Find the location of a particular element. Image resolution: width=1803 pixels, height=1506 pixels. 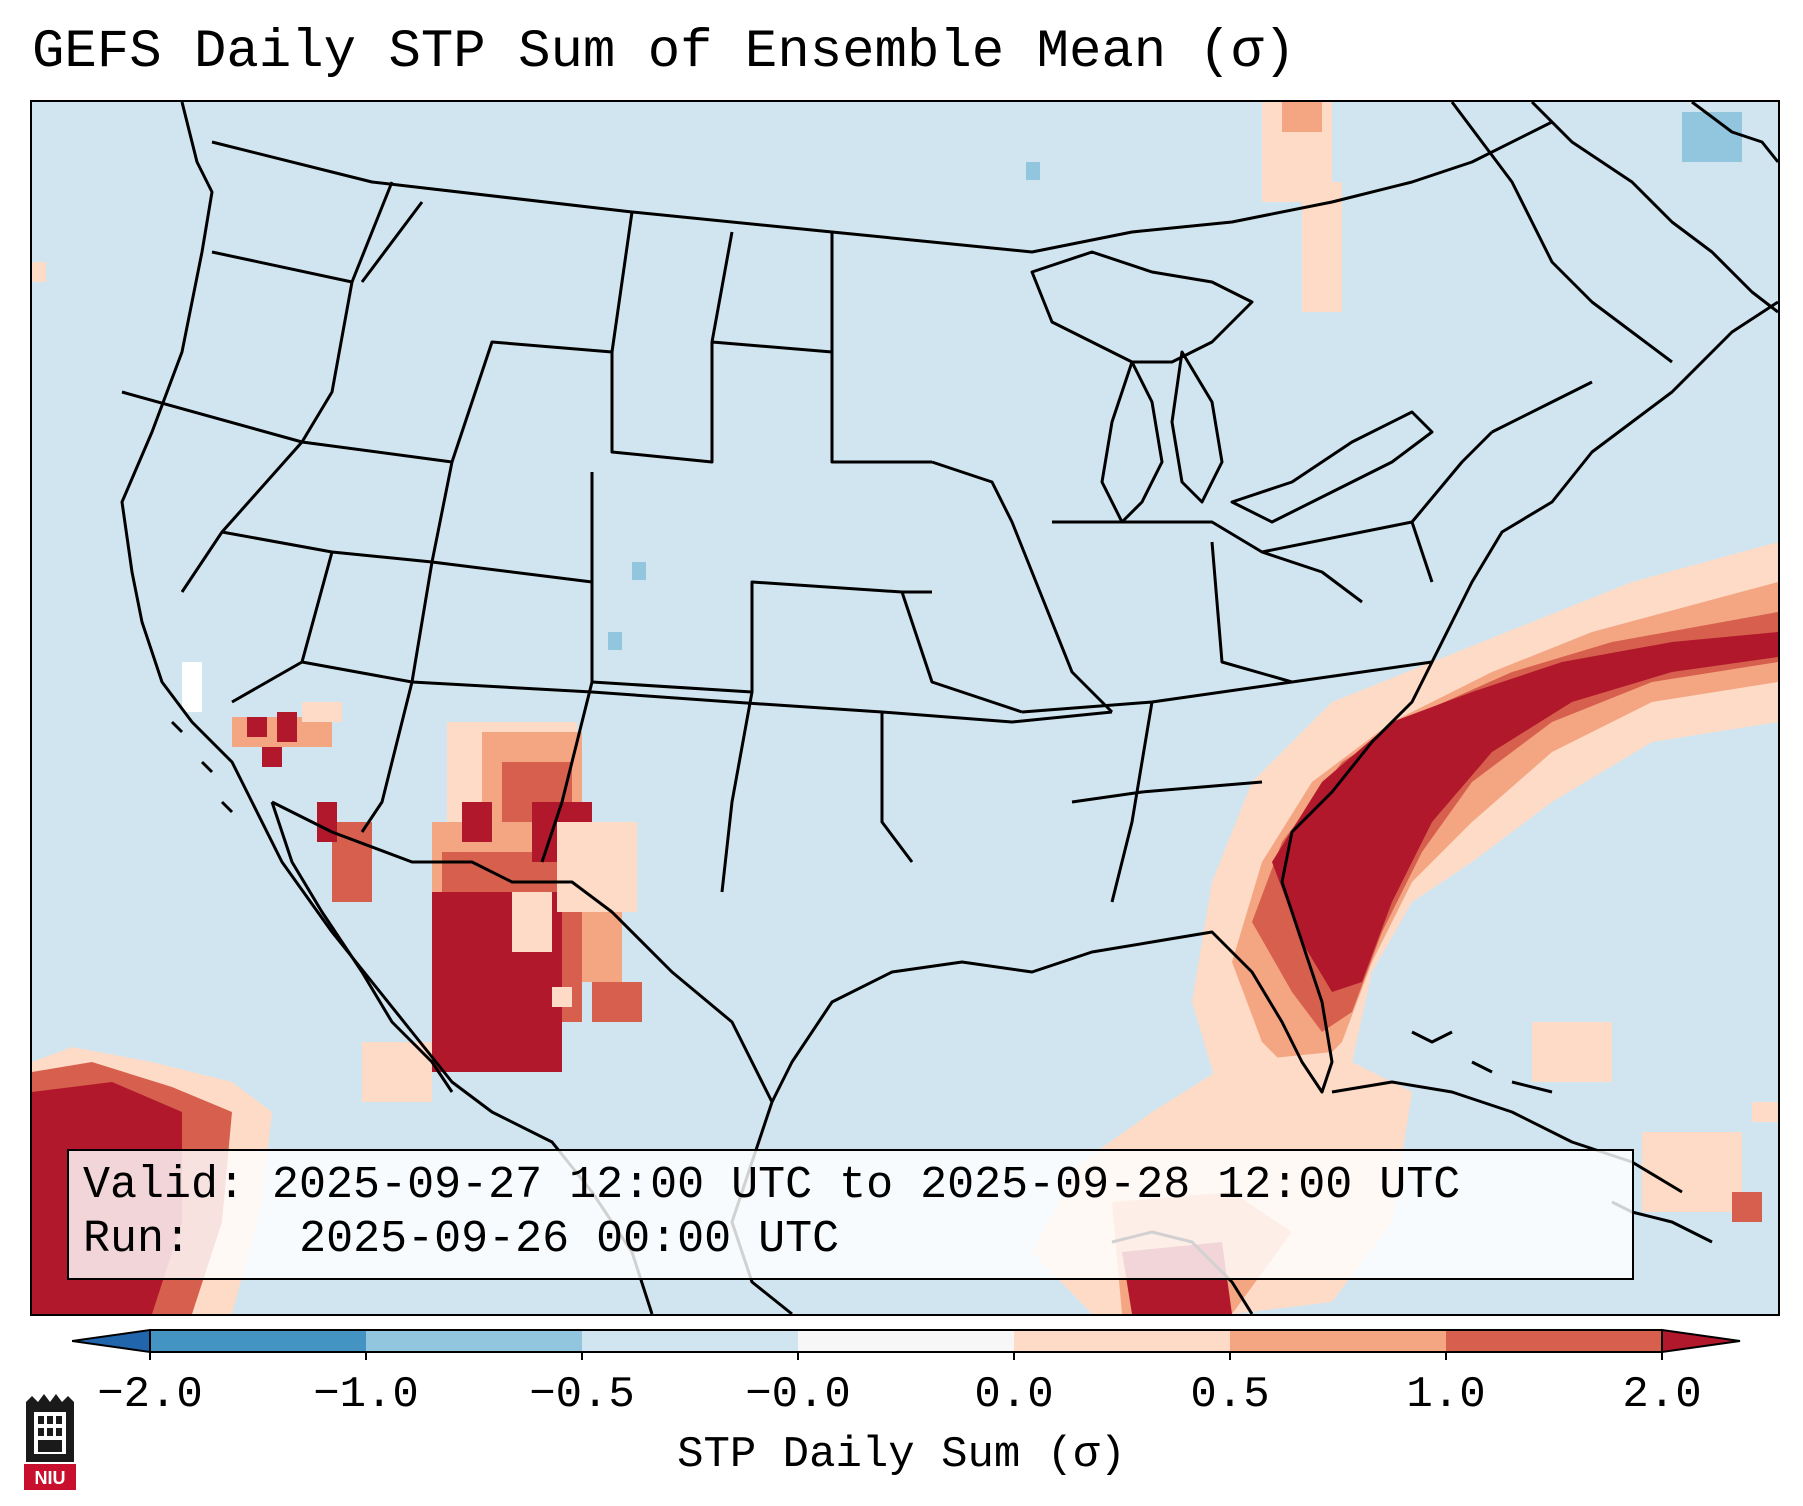

great-lakes is located at coordinates (1142, 307).